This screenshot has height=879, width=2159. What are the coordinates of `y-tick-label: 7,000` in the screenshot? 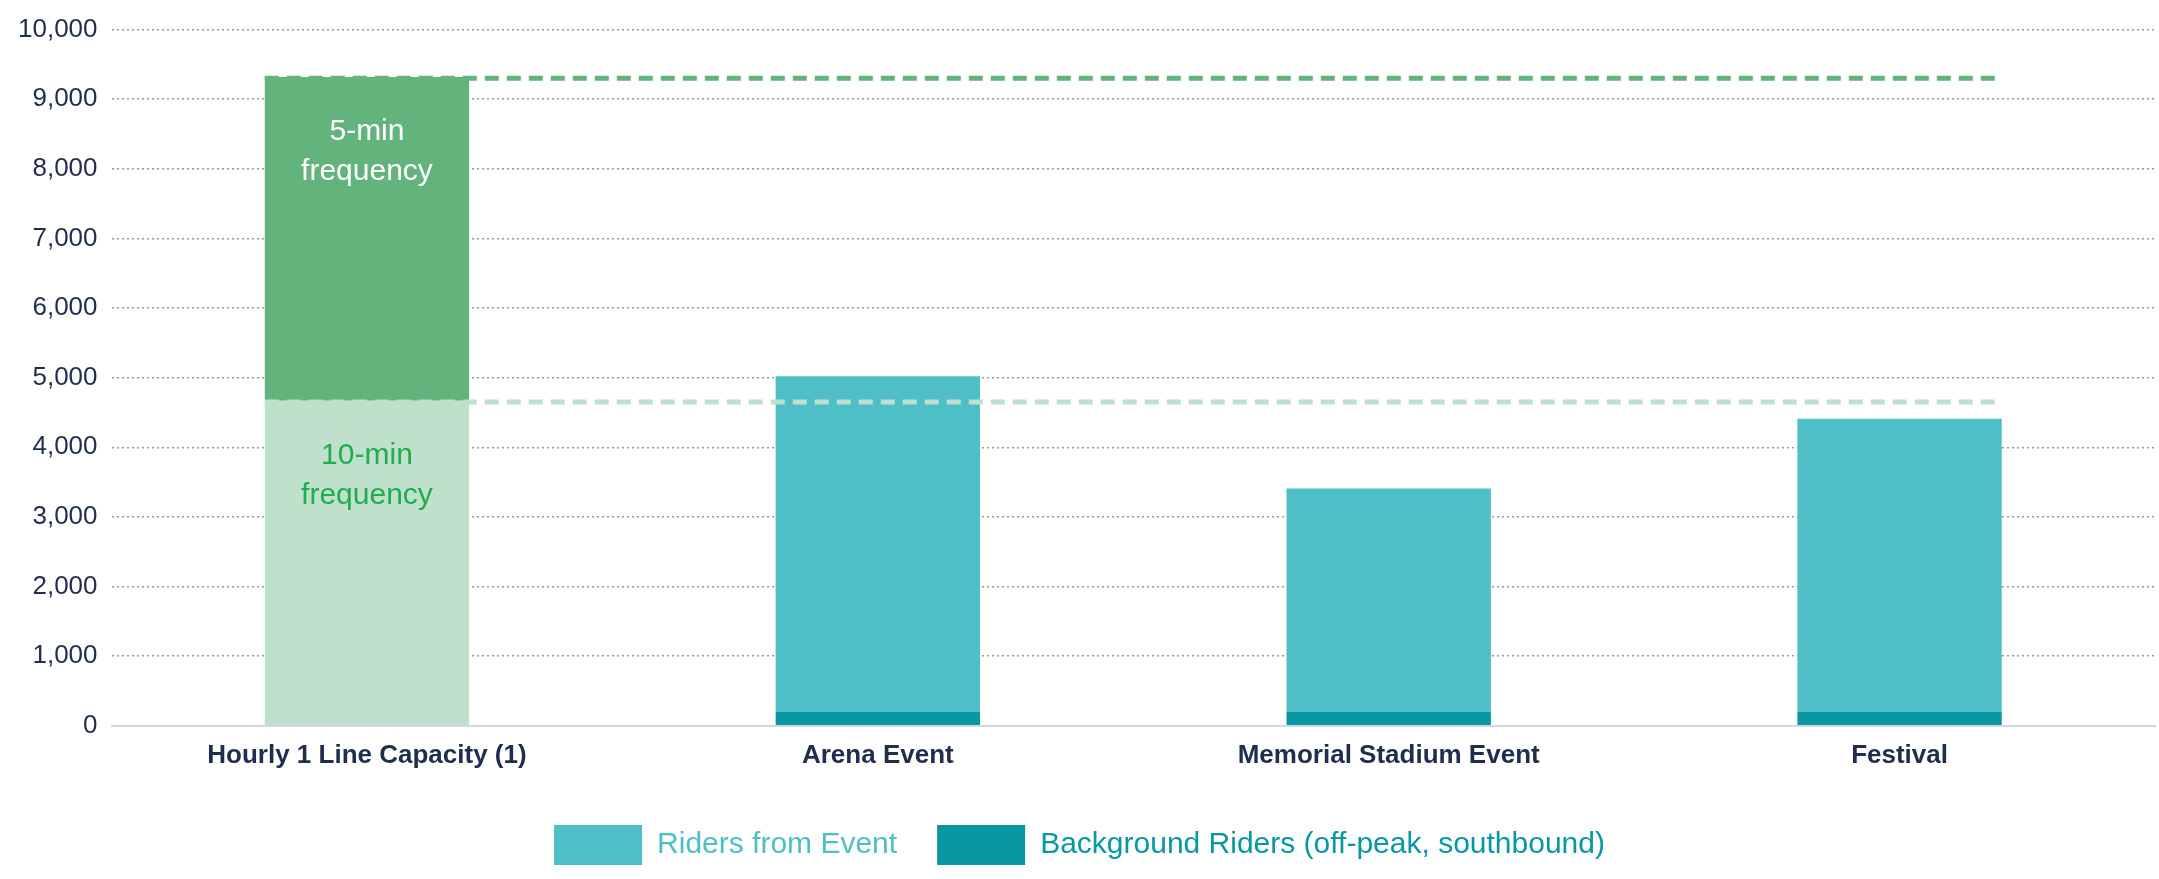 It's located at (65, 236).